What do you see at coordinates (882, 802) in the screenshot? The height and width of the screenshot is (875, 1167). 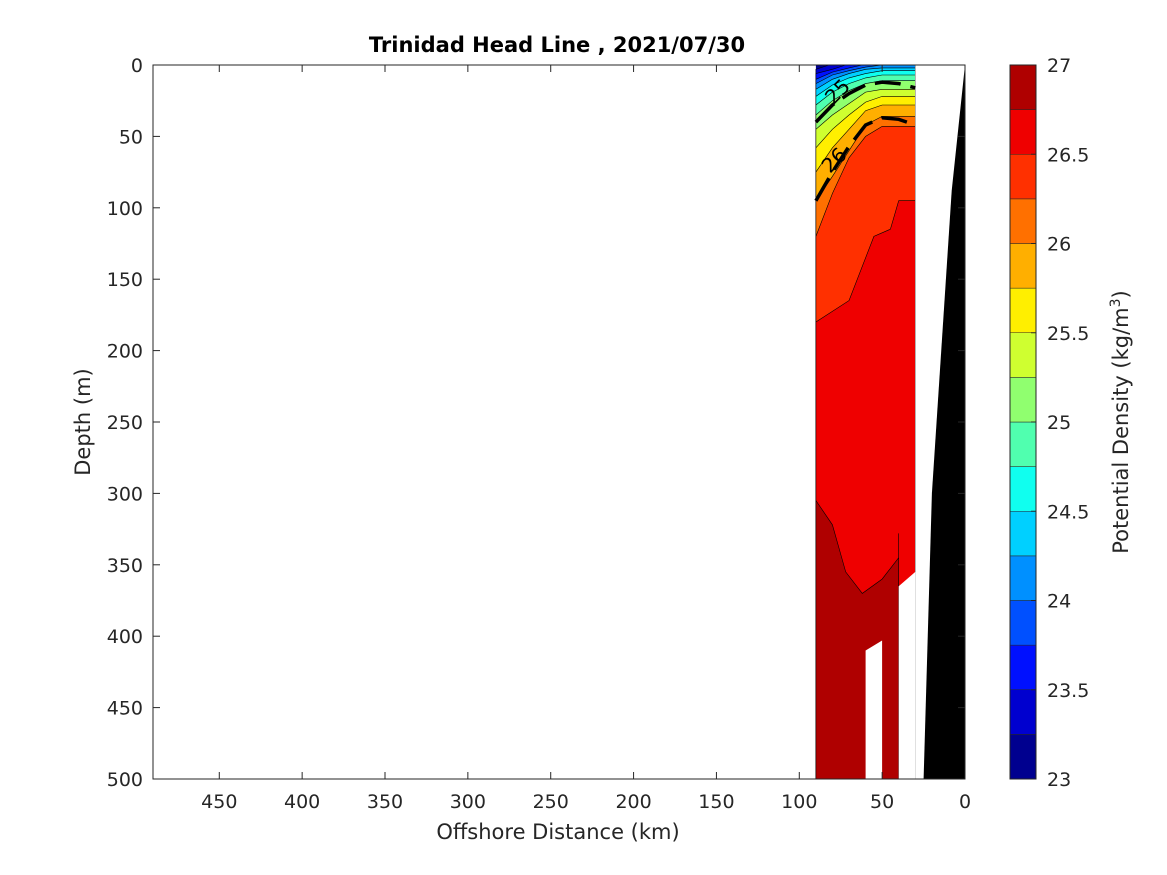 I see `x-tick-label: 50` at bounding box center [882, 802].